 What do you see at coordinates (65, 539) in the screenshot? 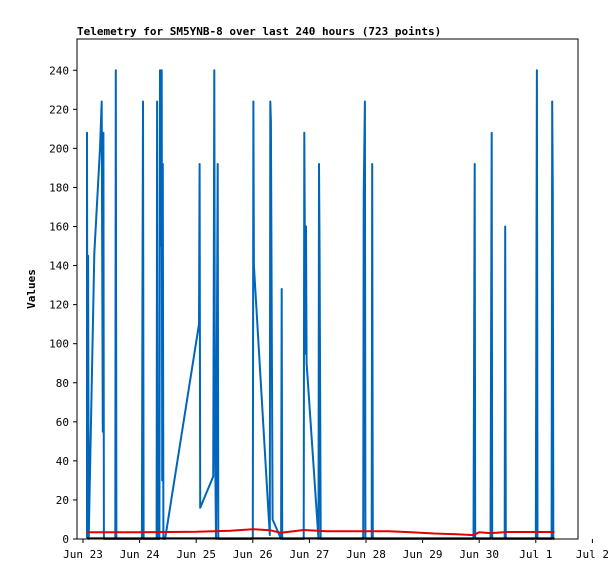
I see `y-tick-label: 0` at bounding box center [65, 539].